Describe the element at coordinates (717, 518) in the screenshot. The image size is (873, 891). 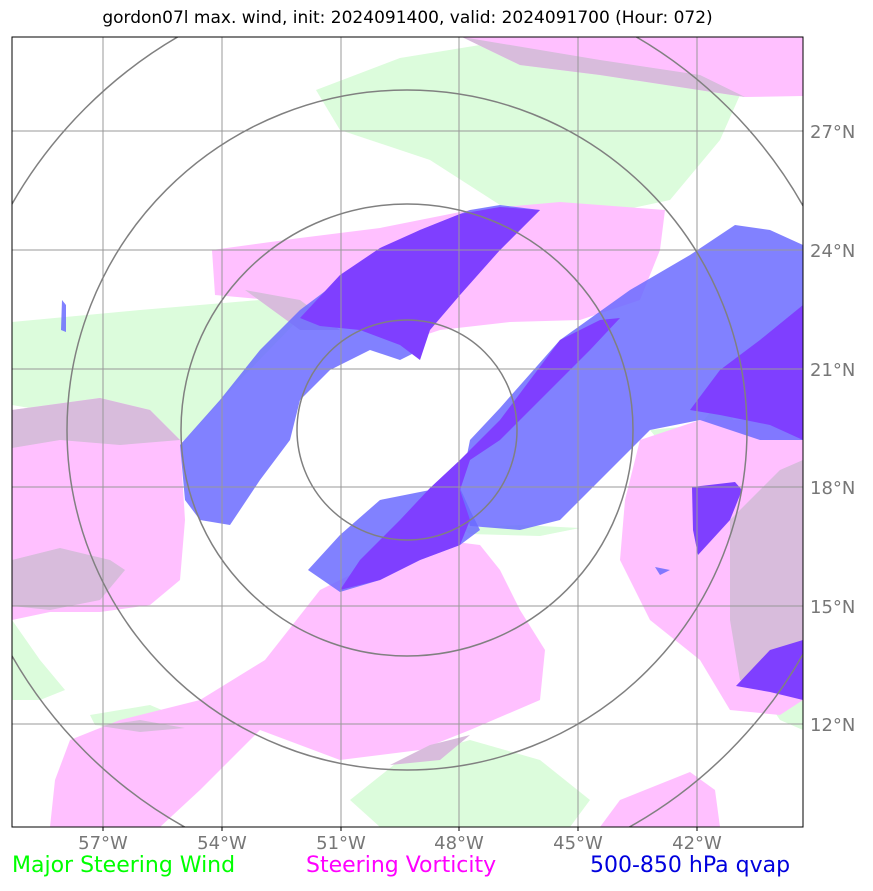
I see `qvap-strong-patch-east` at that location.